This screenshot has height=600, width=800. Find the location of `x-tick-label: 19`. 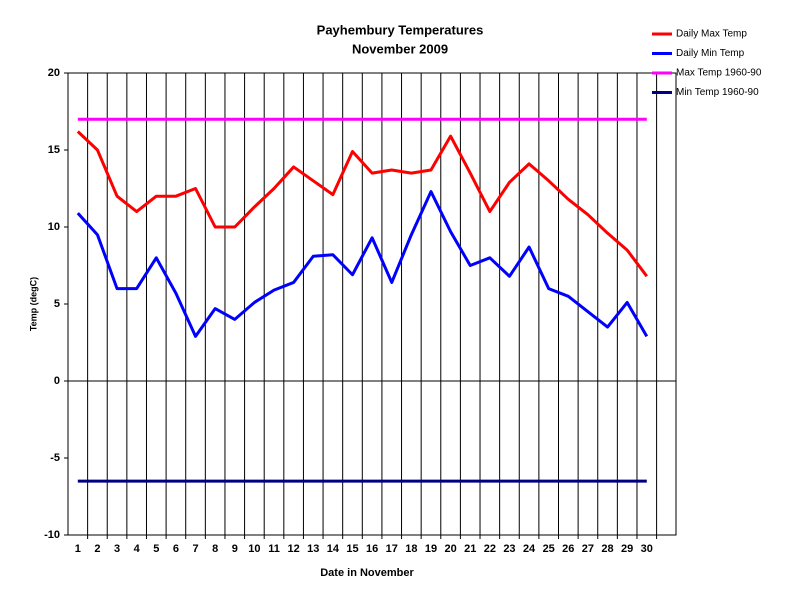

x-tick-label: 19 is located at coordinates (431, 549).